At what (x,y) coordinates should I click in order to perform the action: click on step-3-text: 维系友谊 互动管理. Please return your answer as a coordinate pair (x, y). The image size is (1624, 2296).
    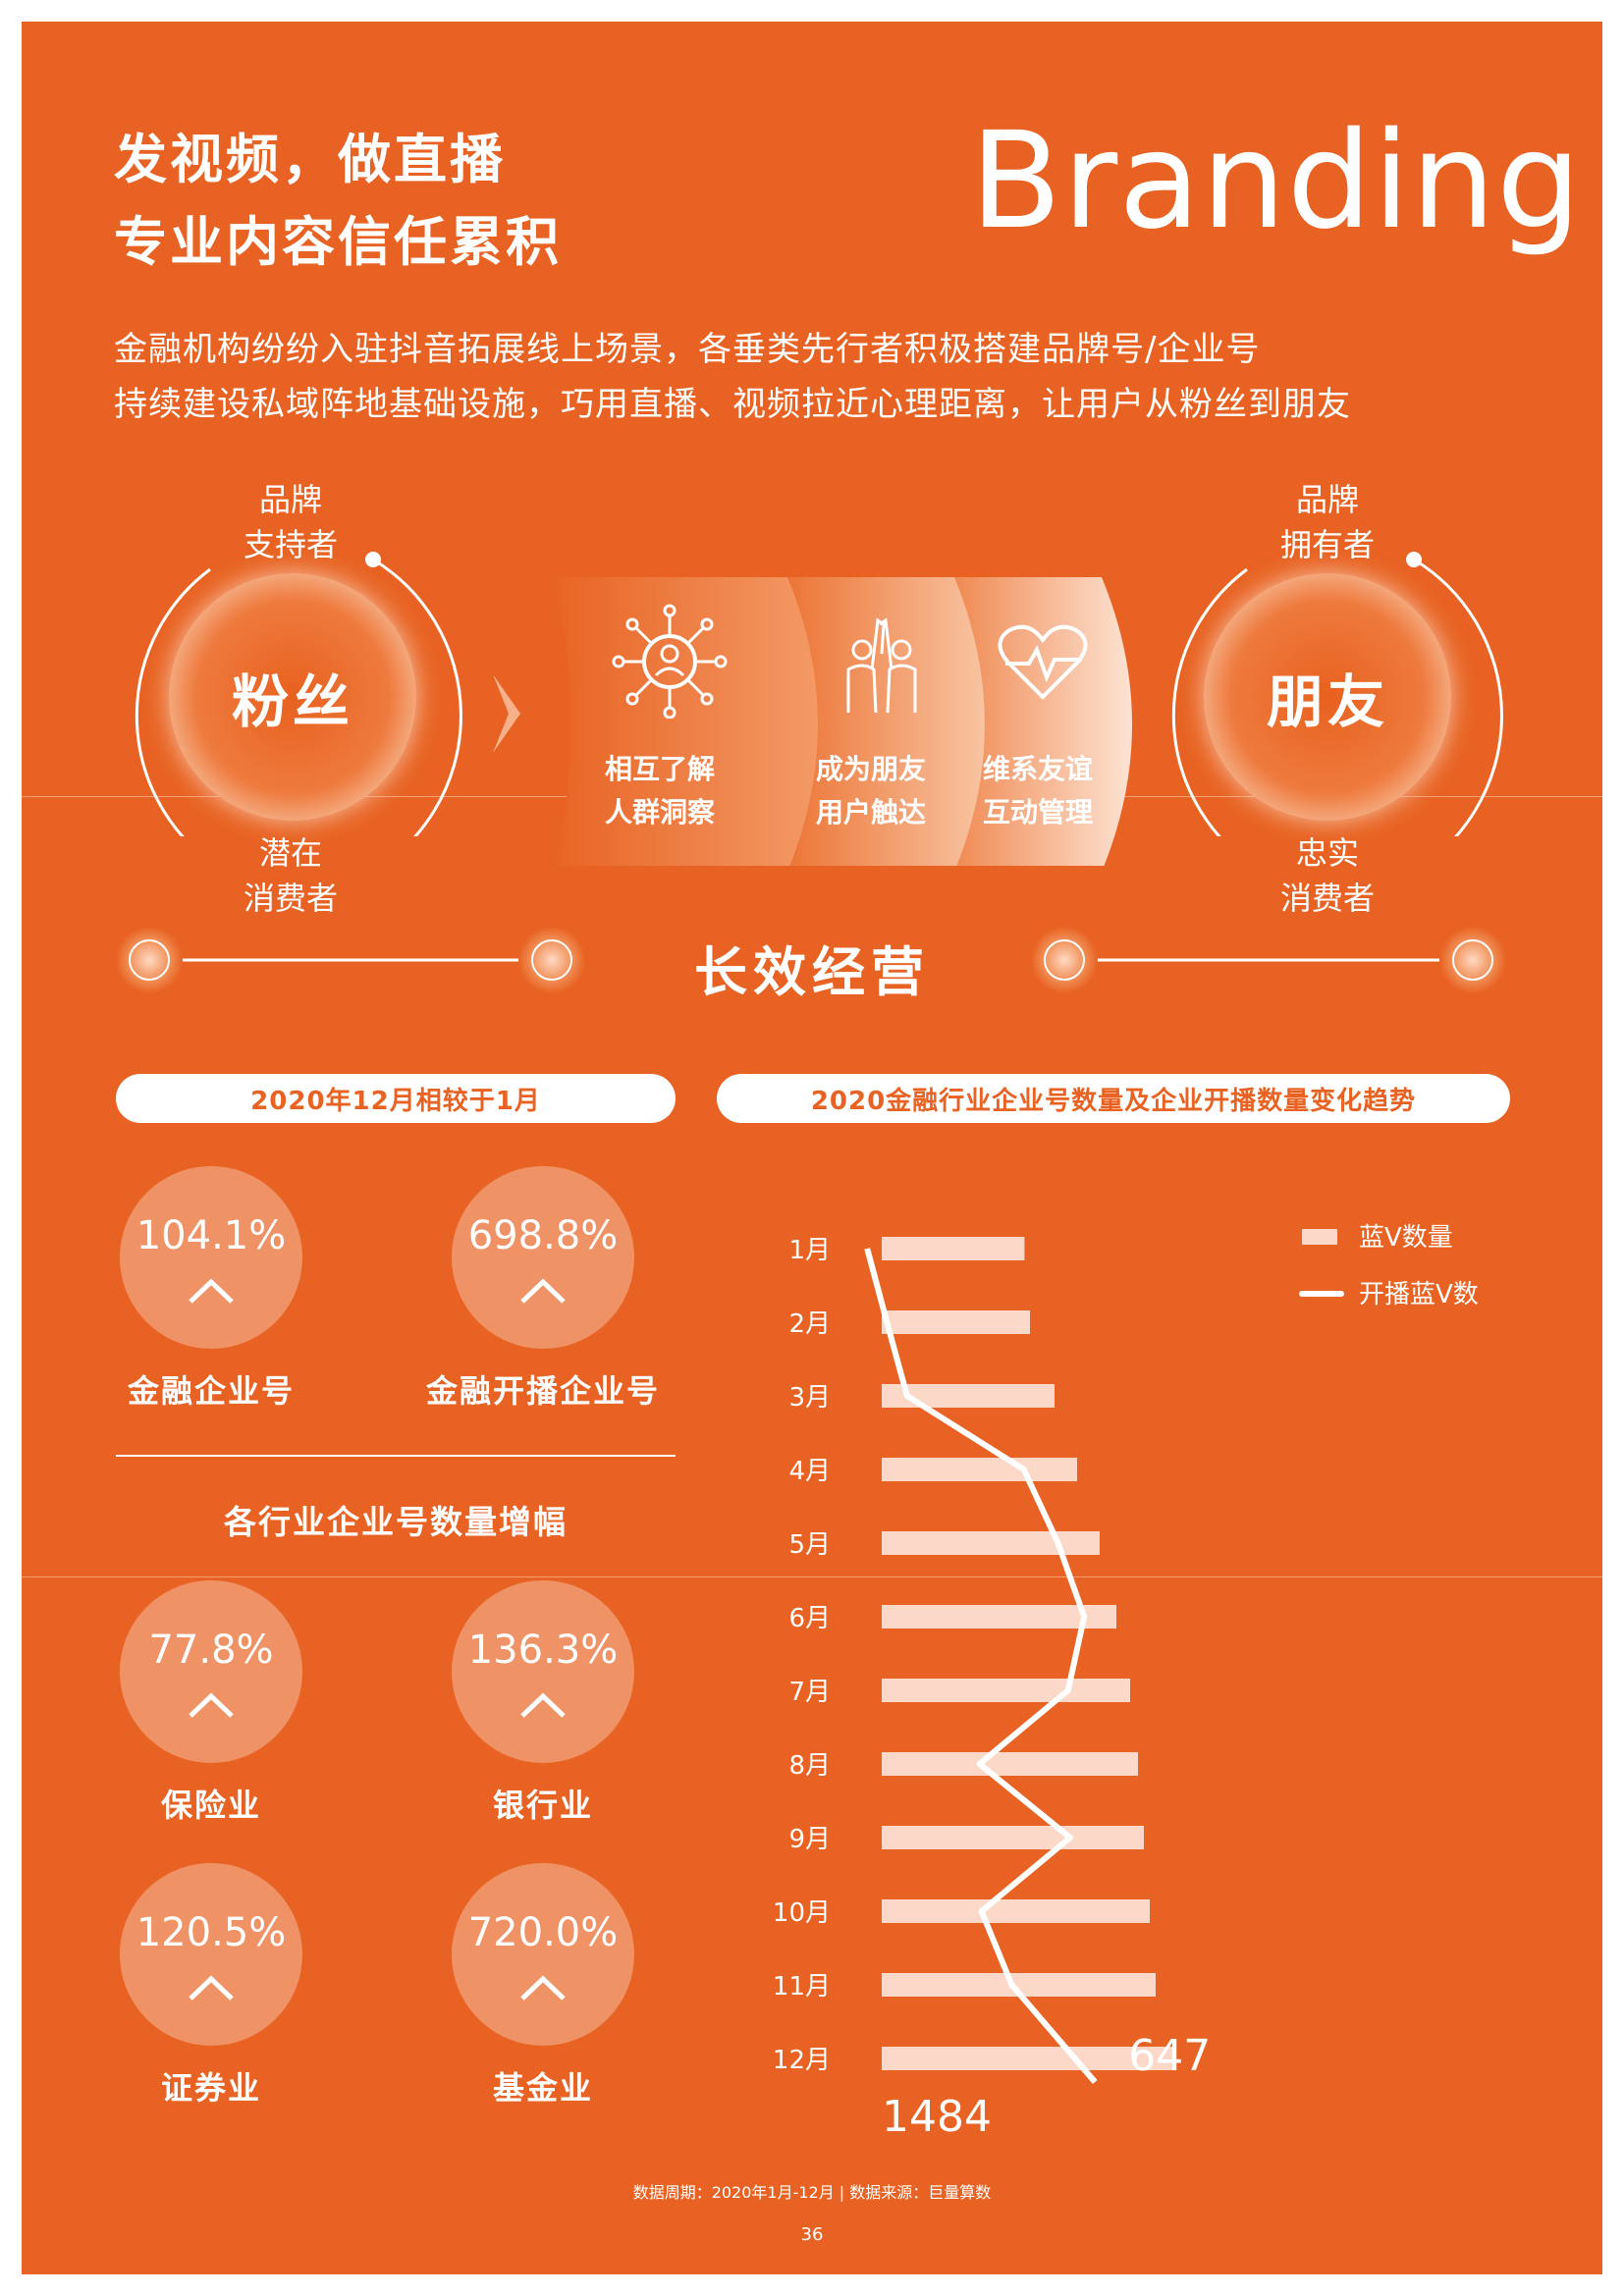
    Looking at the image, I should click on (1037, 790).